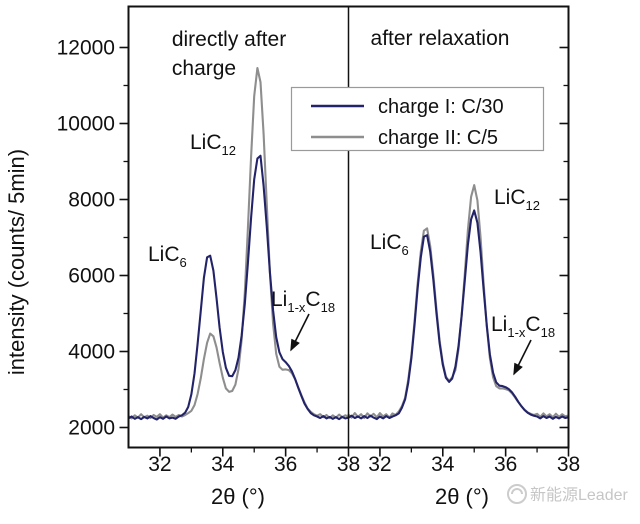 This screenshot has height=524, width=640. I want to click on peak-label-li1xc18-right: Li1-xC18, so click(523, 326).